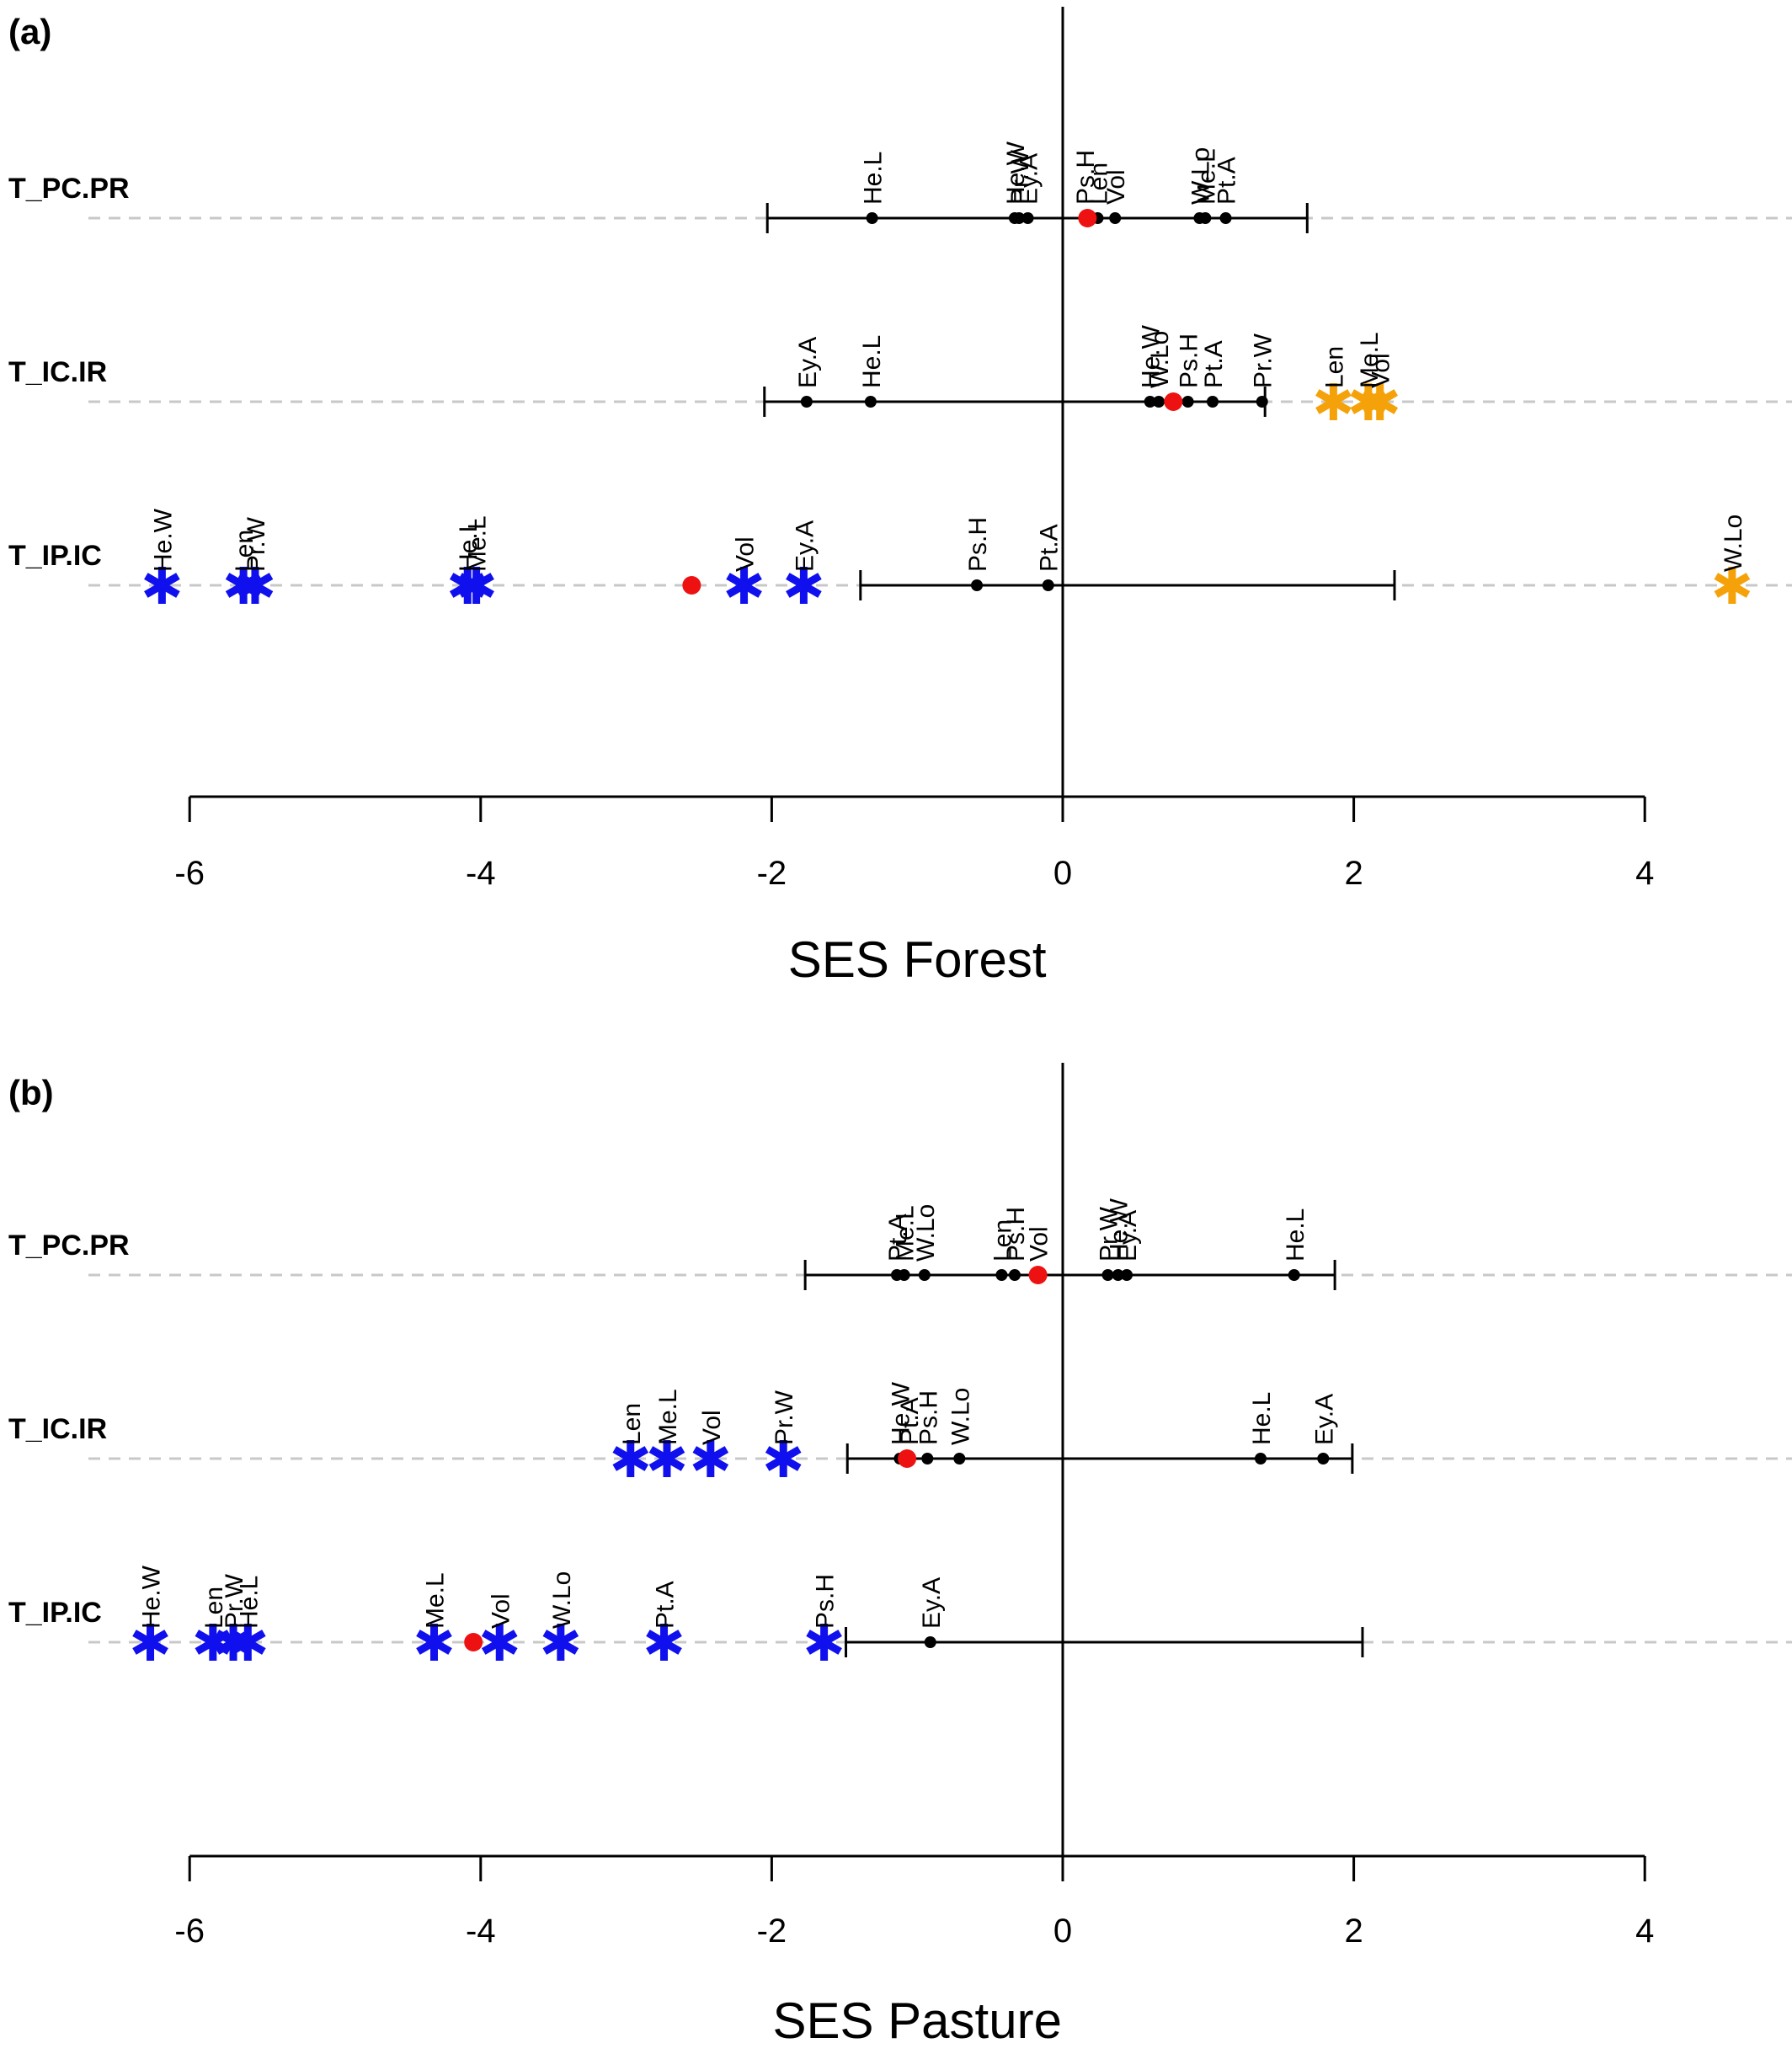 The image size is (1792, 2054). I want to click on panel-label: (b), so click(31, 1092).